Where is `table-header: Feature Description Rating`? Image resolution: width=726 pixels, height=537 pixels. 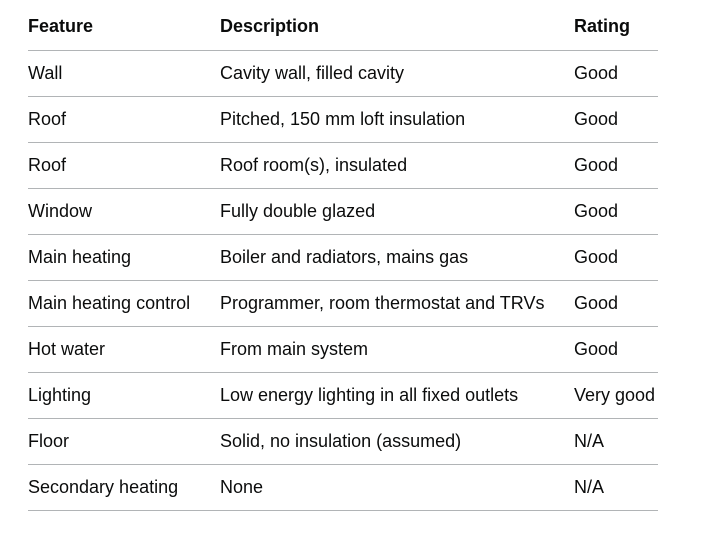
table-header: Feature Description Rating is located at coordinates (343, 25).